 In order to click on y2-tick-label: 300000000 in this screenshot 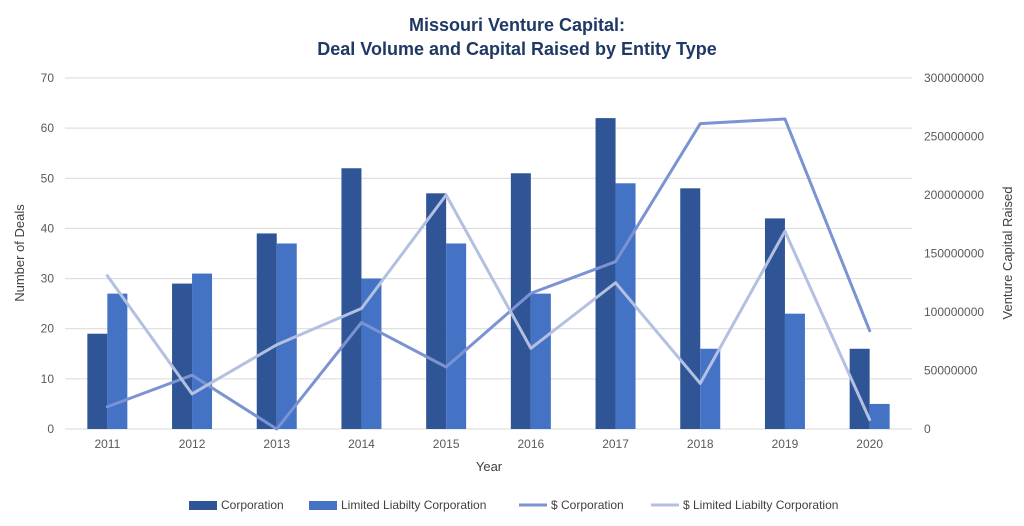, I will do `click(954, 78)`.